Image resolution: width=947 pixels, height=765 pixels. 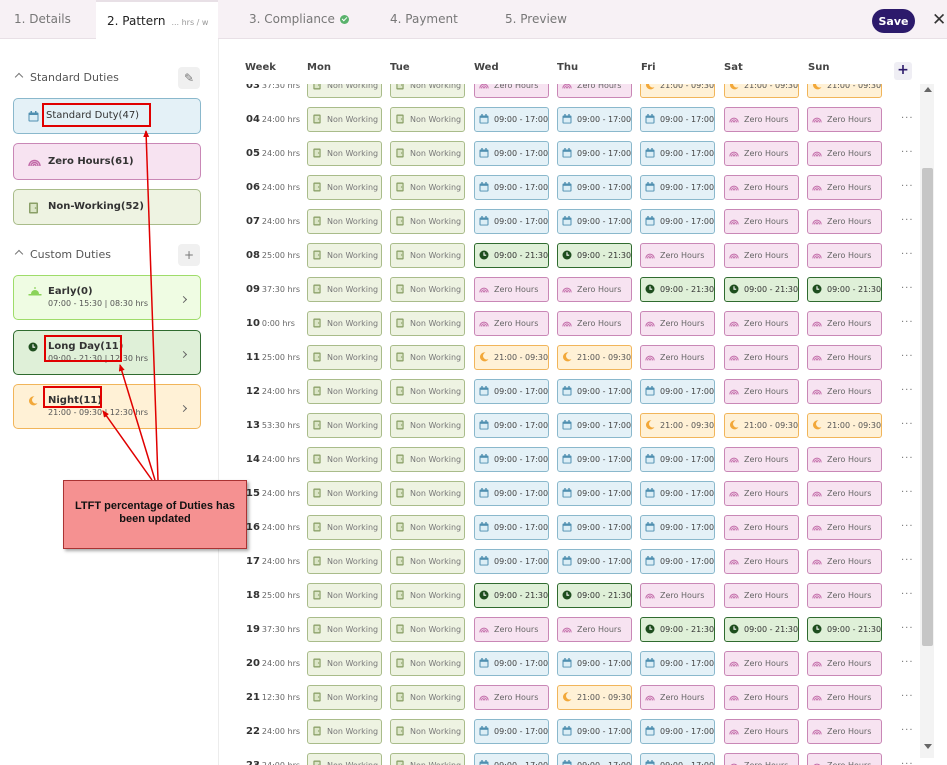 I want to click on duty-card-early: Early(0) 07:00 - 15:30 | 08:30 hrs, so click(x=107, y=297).